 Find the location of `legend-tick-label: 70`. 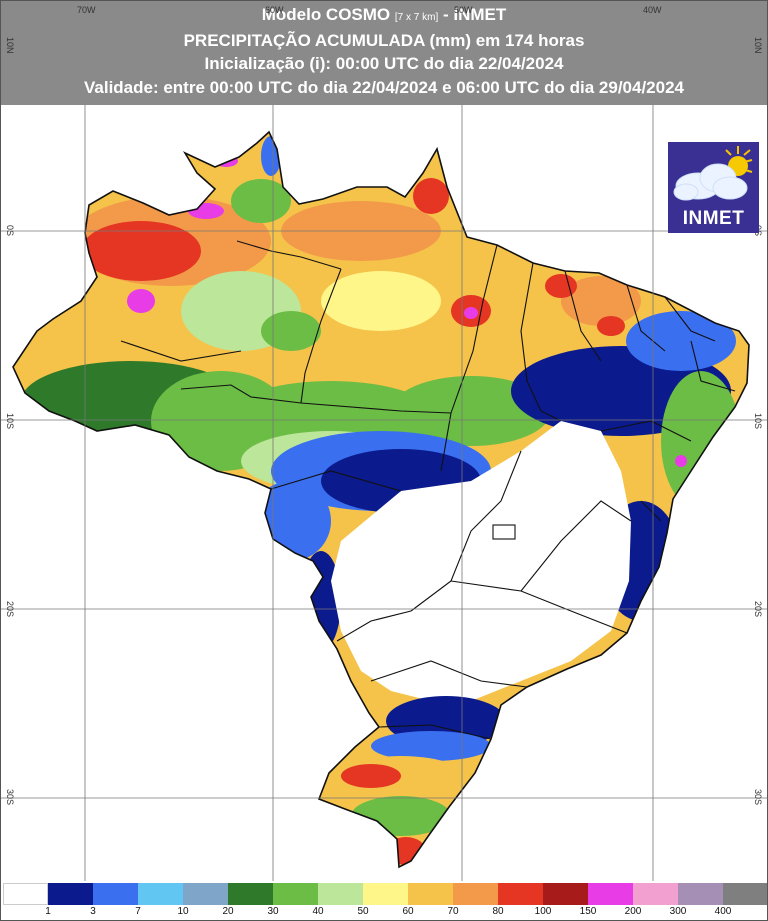

legend-tick-label: 70 is located at coordinates (453, 911).